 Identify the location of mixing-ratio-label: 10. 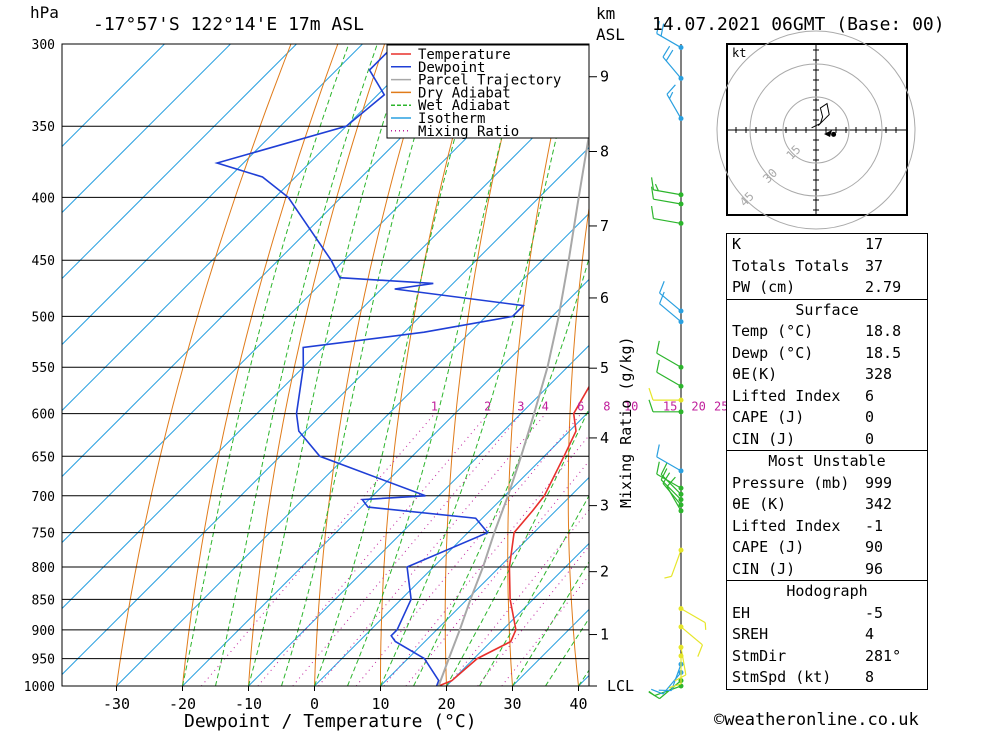
(631, 407).